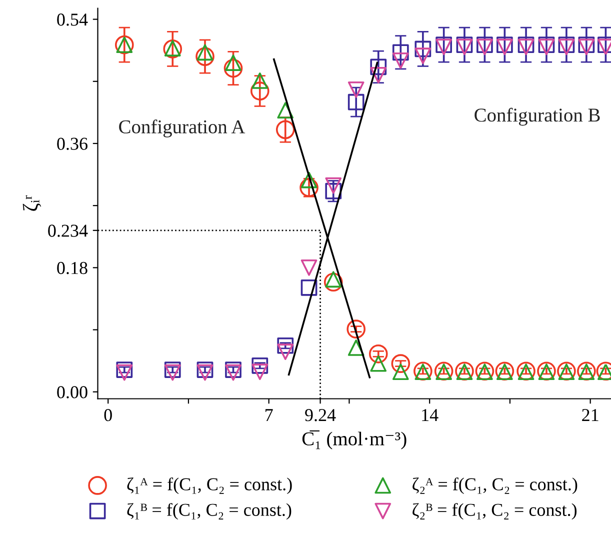  I want to click on y-axis-title: ζᵢʳ, so click(32, 203).